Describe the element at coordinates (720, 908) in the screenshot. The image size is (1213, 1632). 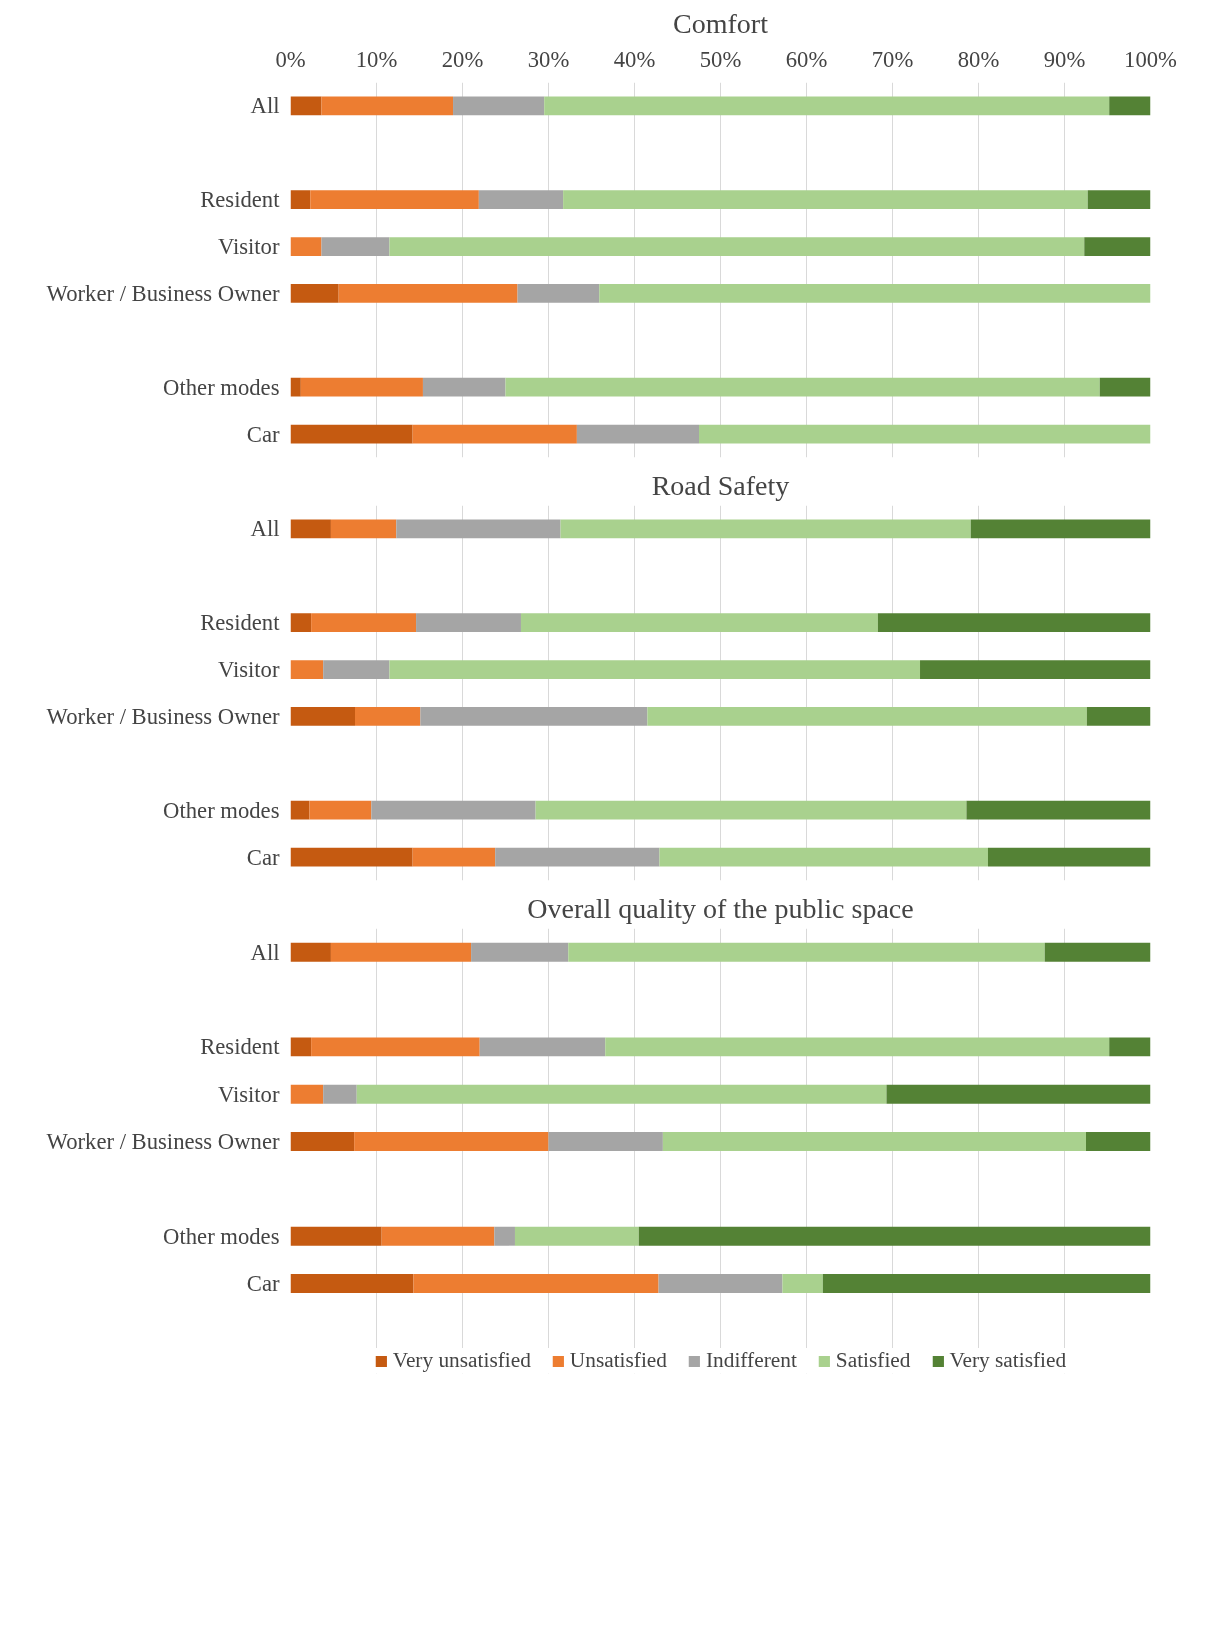
I see `chart-title: Overall quality of the public space` at that location.